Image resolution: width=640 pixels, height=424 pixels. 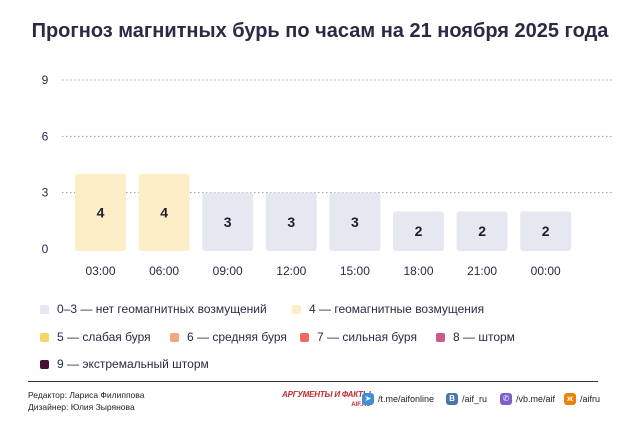 I want to click on legend-label: 8 — шторм, so click(x=484, y=337).